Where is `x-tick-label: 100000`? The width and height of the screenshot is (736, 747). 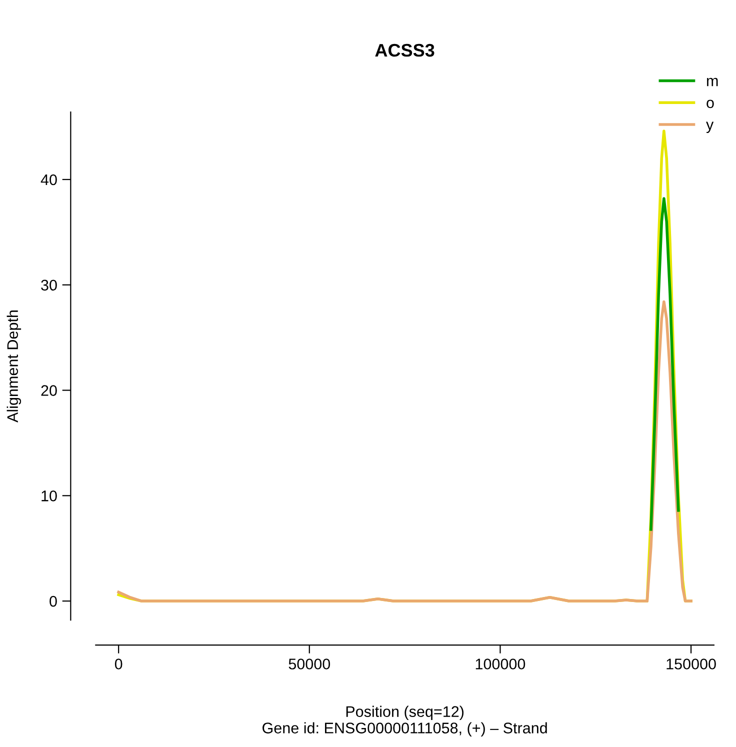
x-tick-label: 100000 is located at coordinates (501, 664).